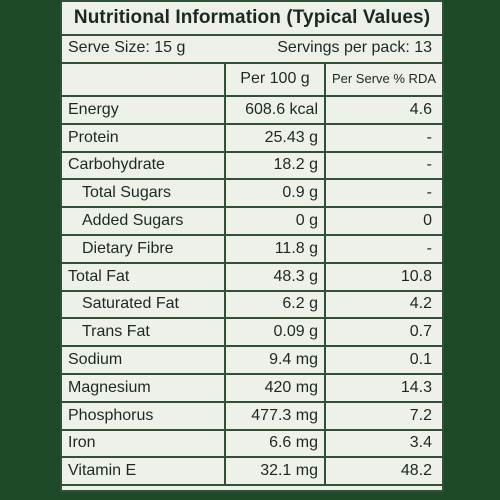  I want to click on per-100g-value: 420 mg, so click(275, 387).